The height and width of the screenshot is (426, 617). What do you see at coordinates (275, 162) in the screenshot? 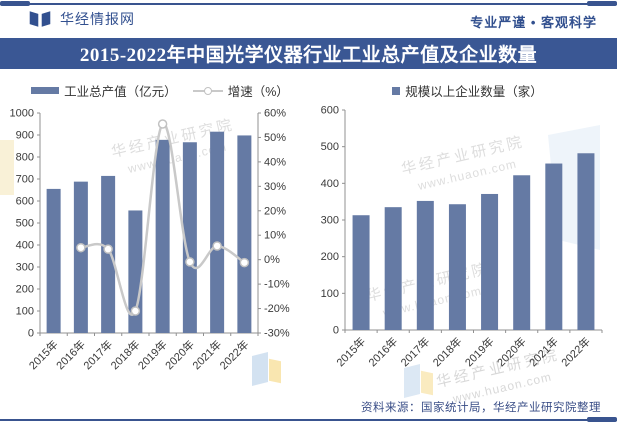
I see `tick-label: 40%` at bounding box center [275, 162].